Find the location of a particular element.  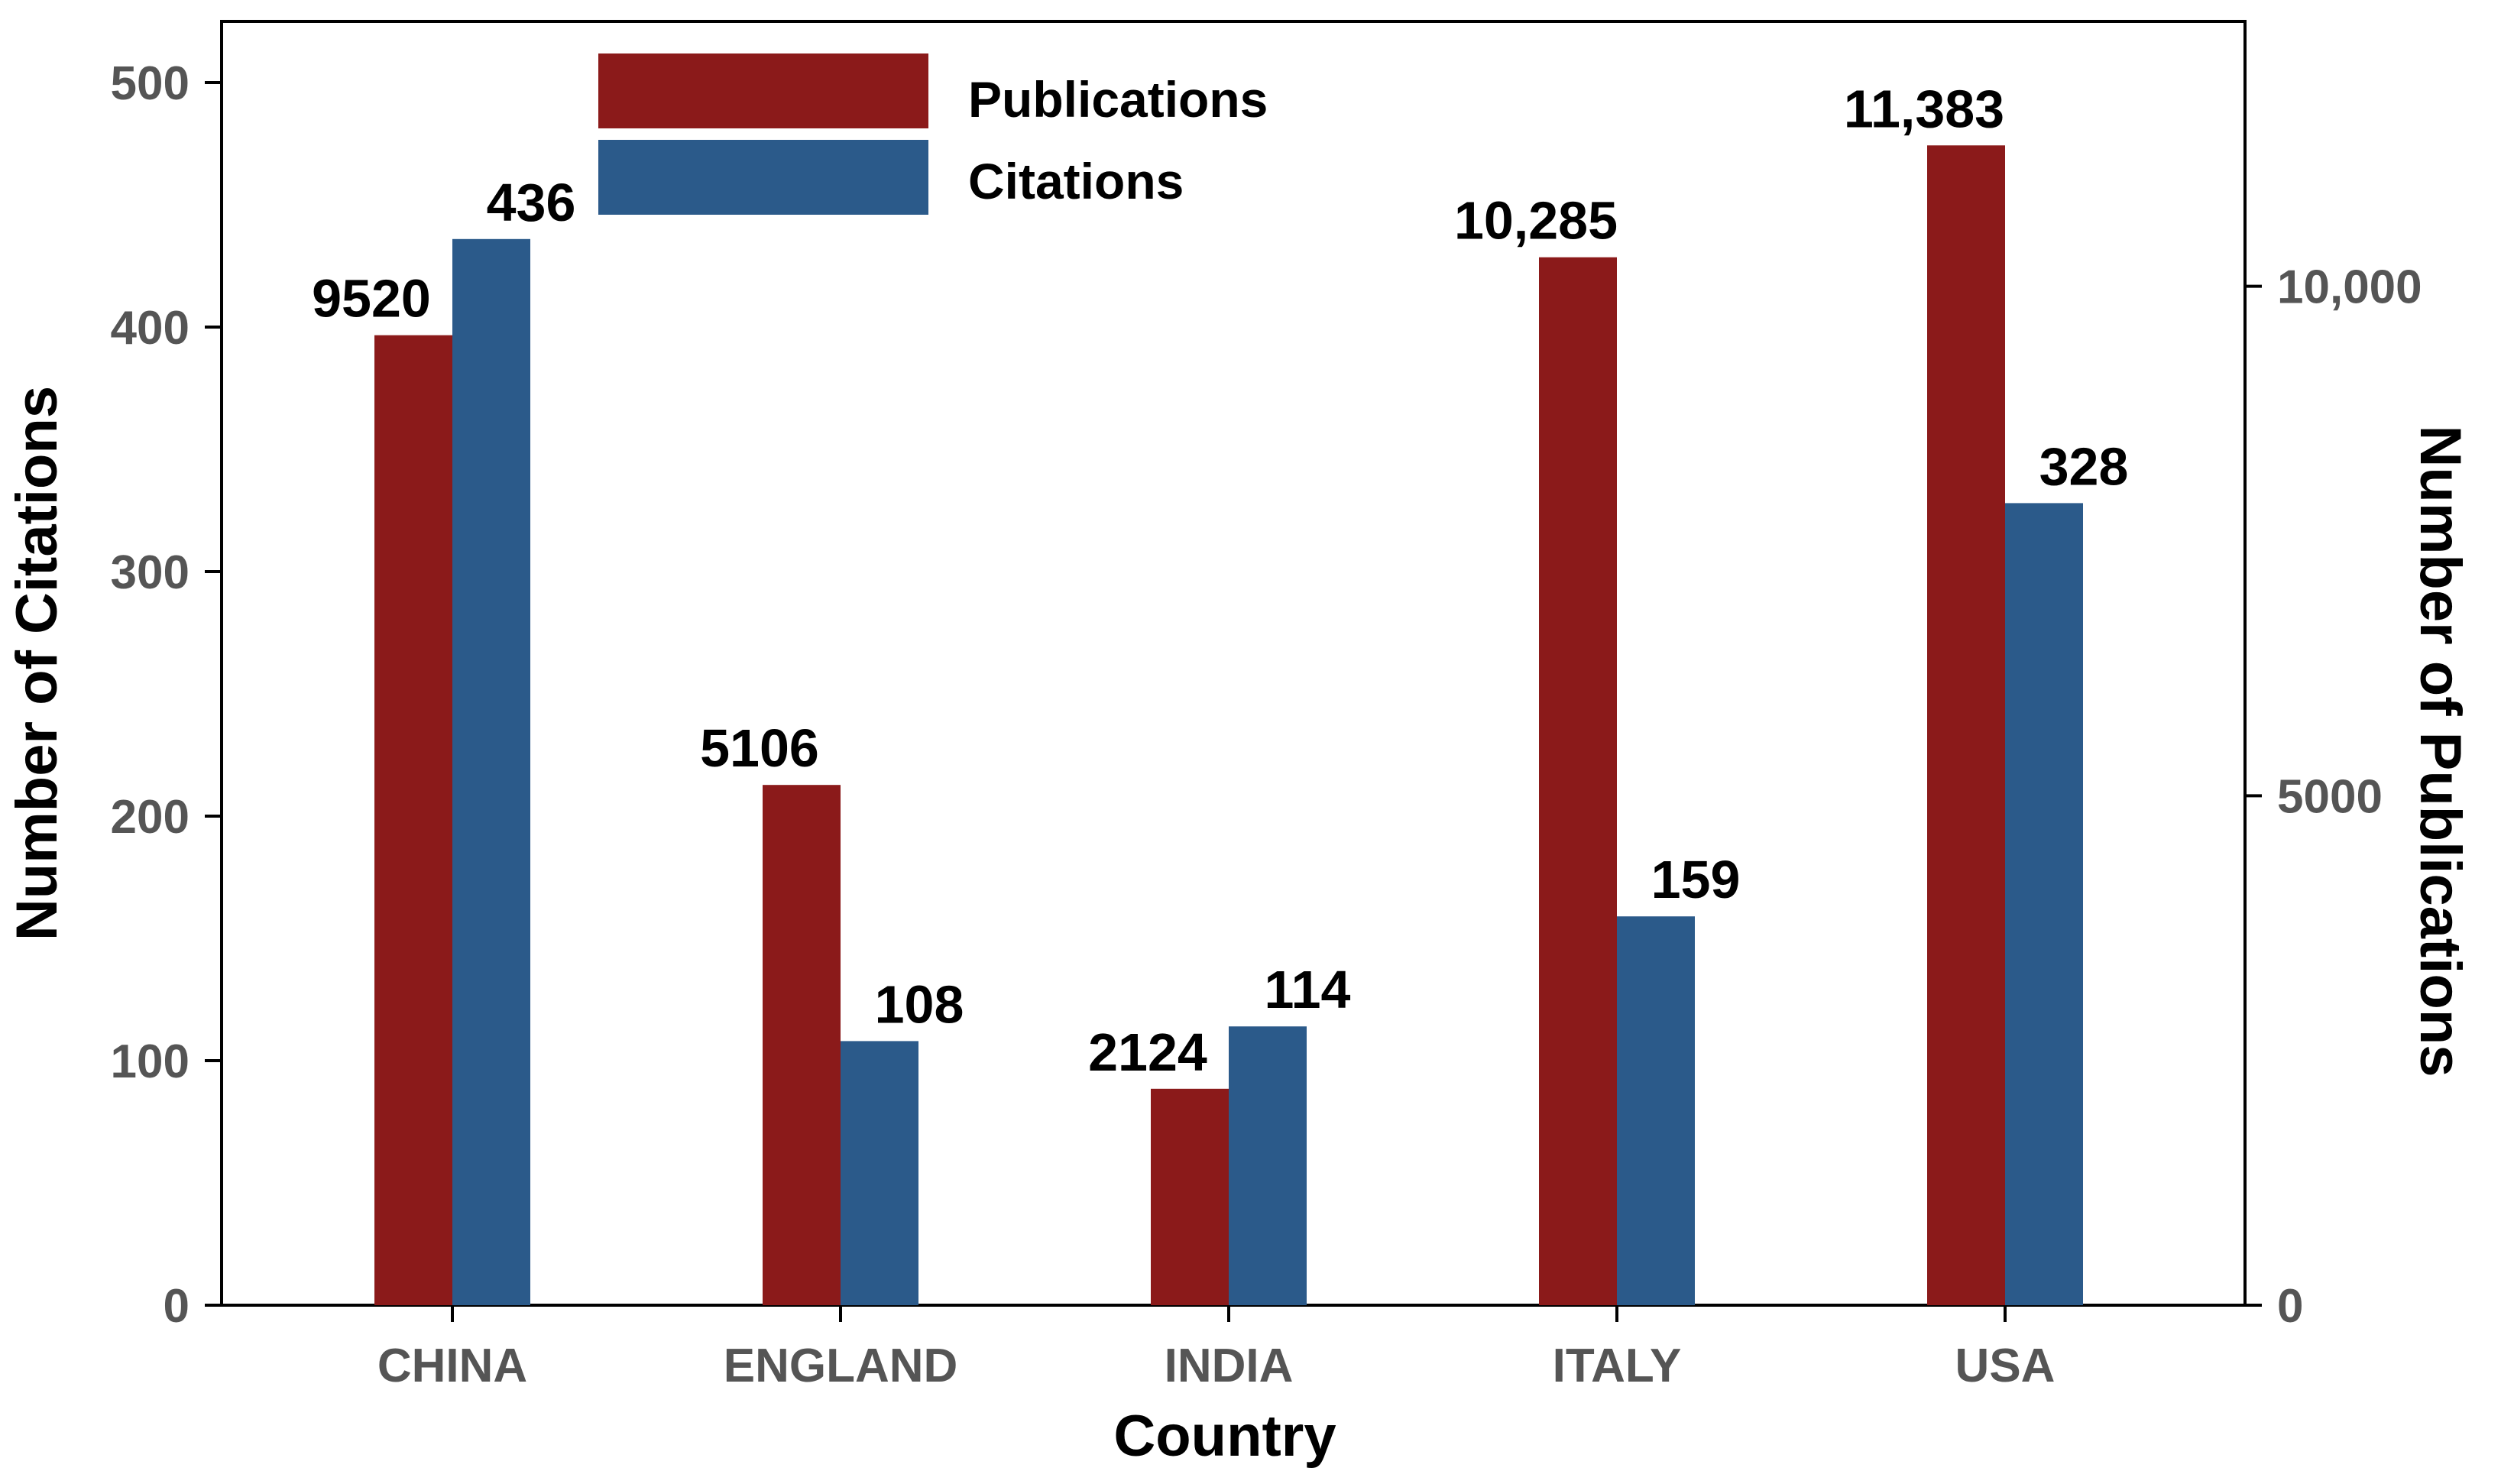

y-axis-title: Number of Citations is located at coordinates (37, 664).